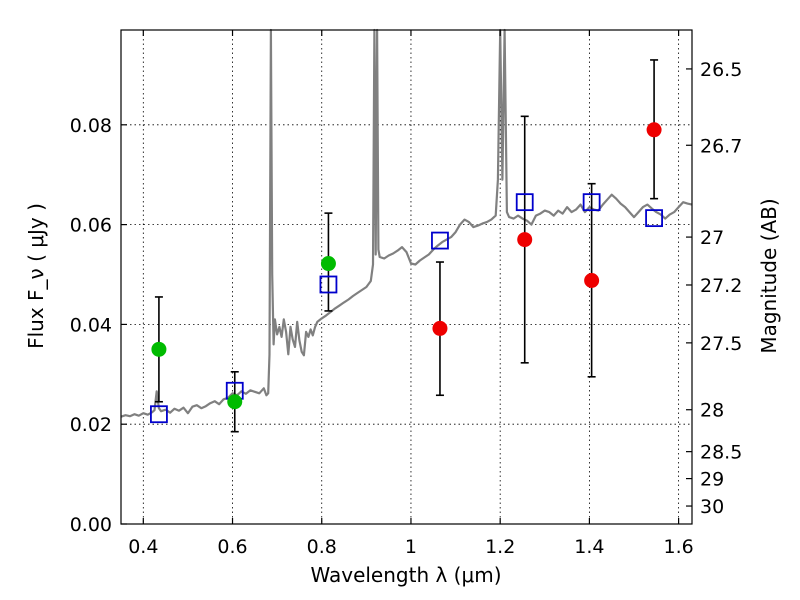 This screenshot has height=600, width=800. What do you see at coordinates (712, 238) in the screenshot?
I see `y2-tick-label: 27` at bounding box center [712, 238].